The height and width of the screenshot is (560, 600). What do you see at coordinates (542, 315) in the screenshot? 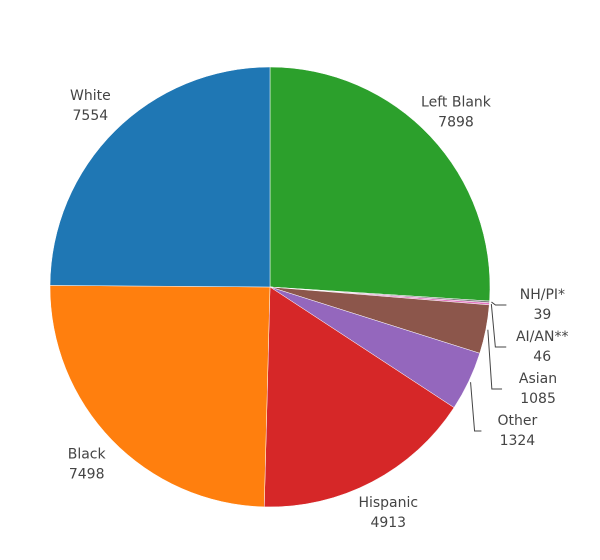
I see `slice-value: 39` at bounding box center [542, 315].